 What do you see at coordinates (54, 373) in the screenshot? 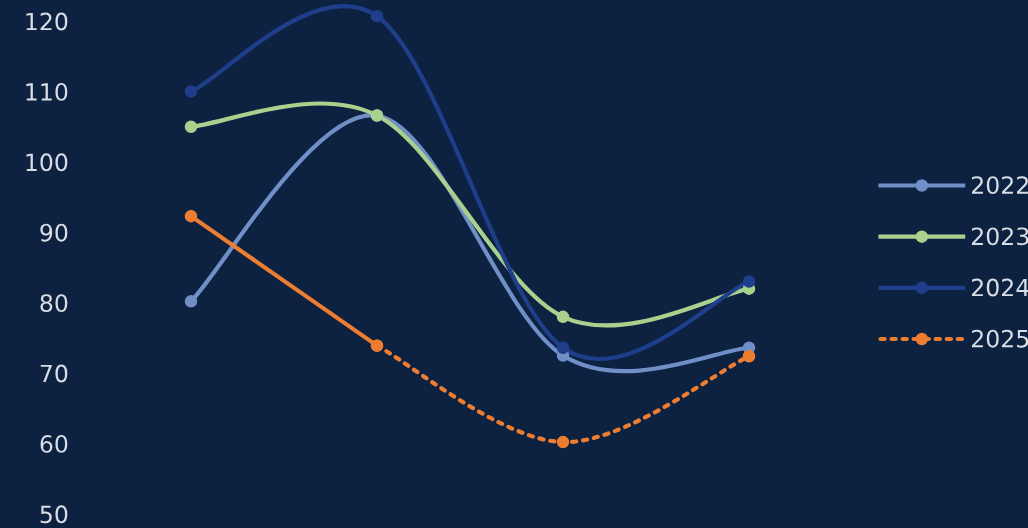
I see `y-tick-label: 70` at bounding box center [54, 373].